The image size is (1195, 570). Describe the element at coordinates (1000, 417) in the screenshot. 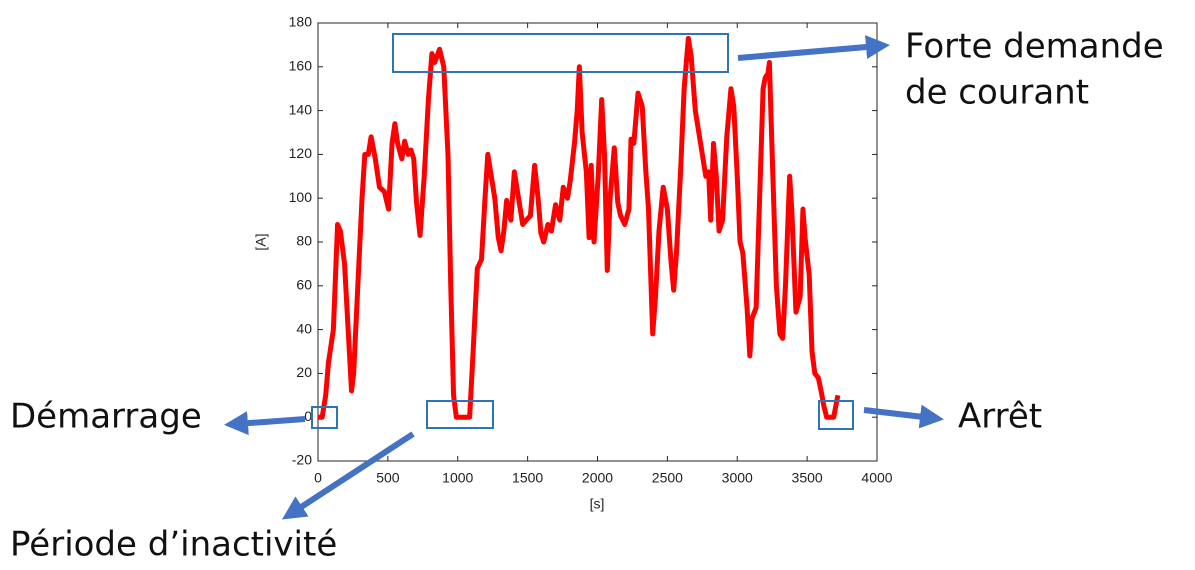

I see `annotation: Arrêt` at that location.